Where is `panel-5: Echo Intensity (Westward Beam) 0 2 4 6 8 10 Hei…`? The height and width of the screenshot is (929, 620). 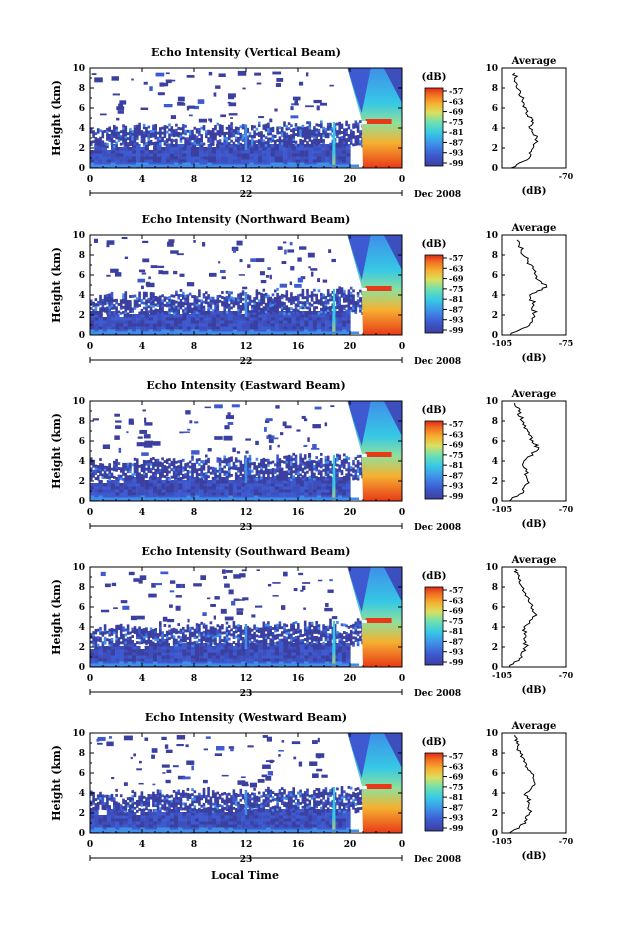
panel-5: Echo Intensity (Westward Beam) 0 2 4 6 8 10 Hei… is located at coordinates (312, 788).